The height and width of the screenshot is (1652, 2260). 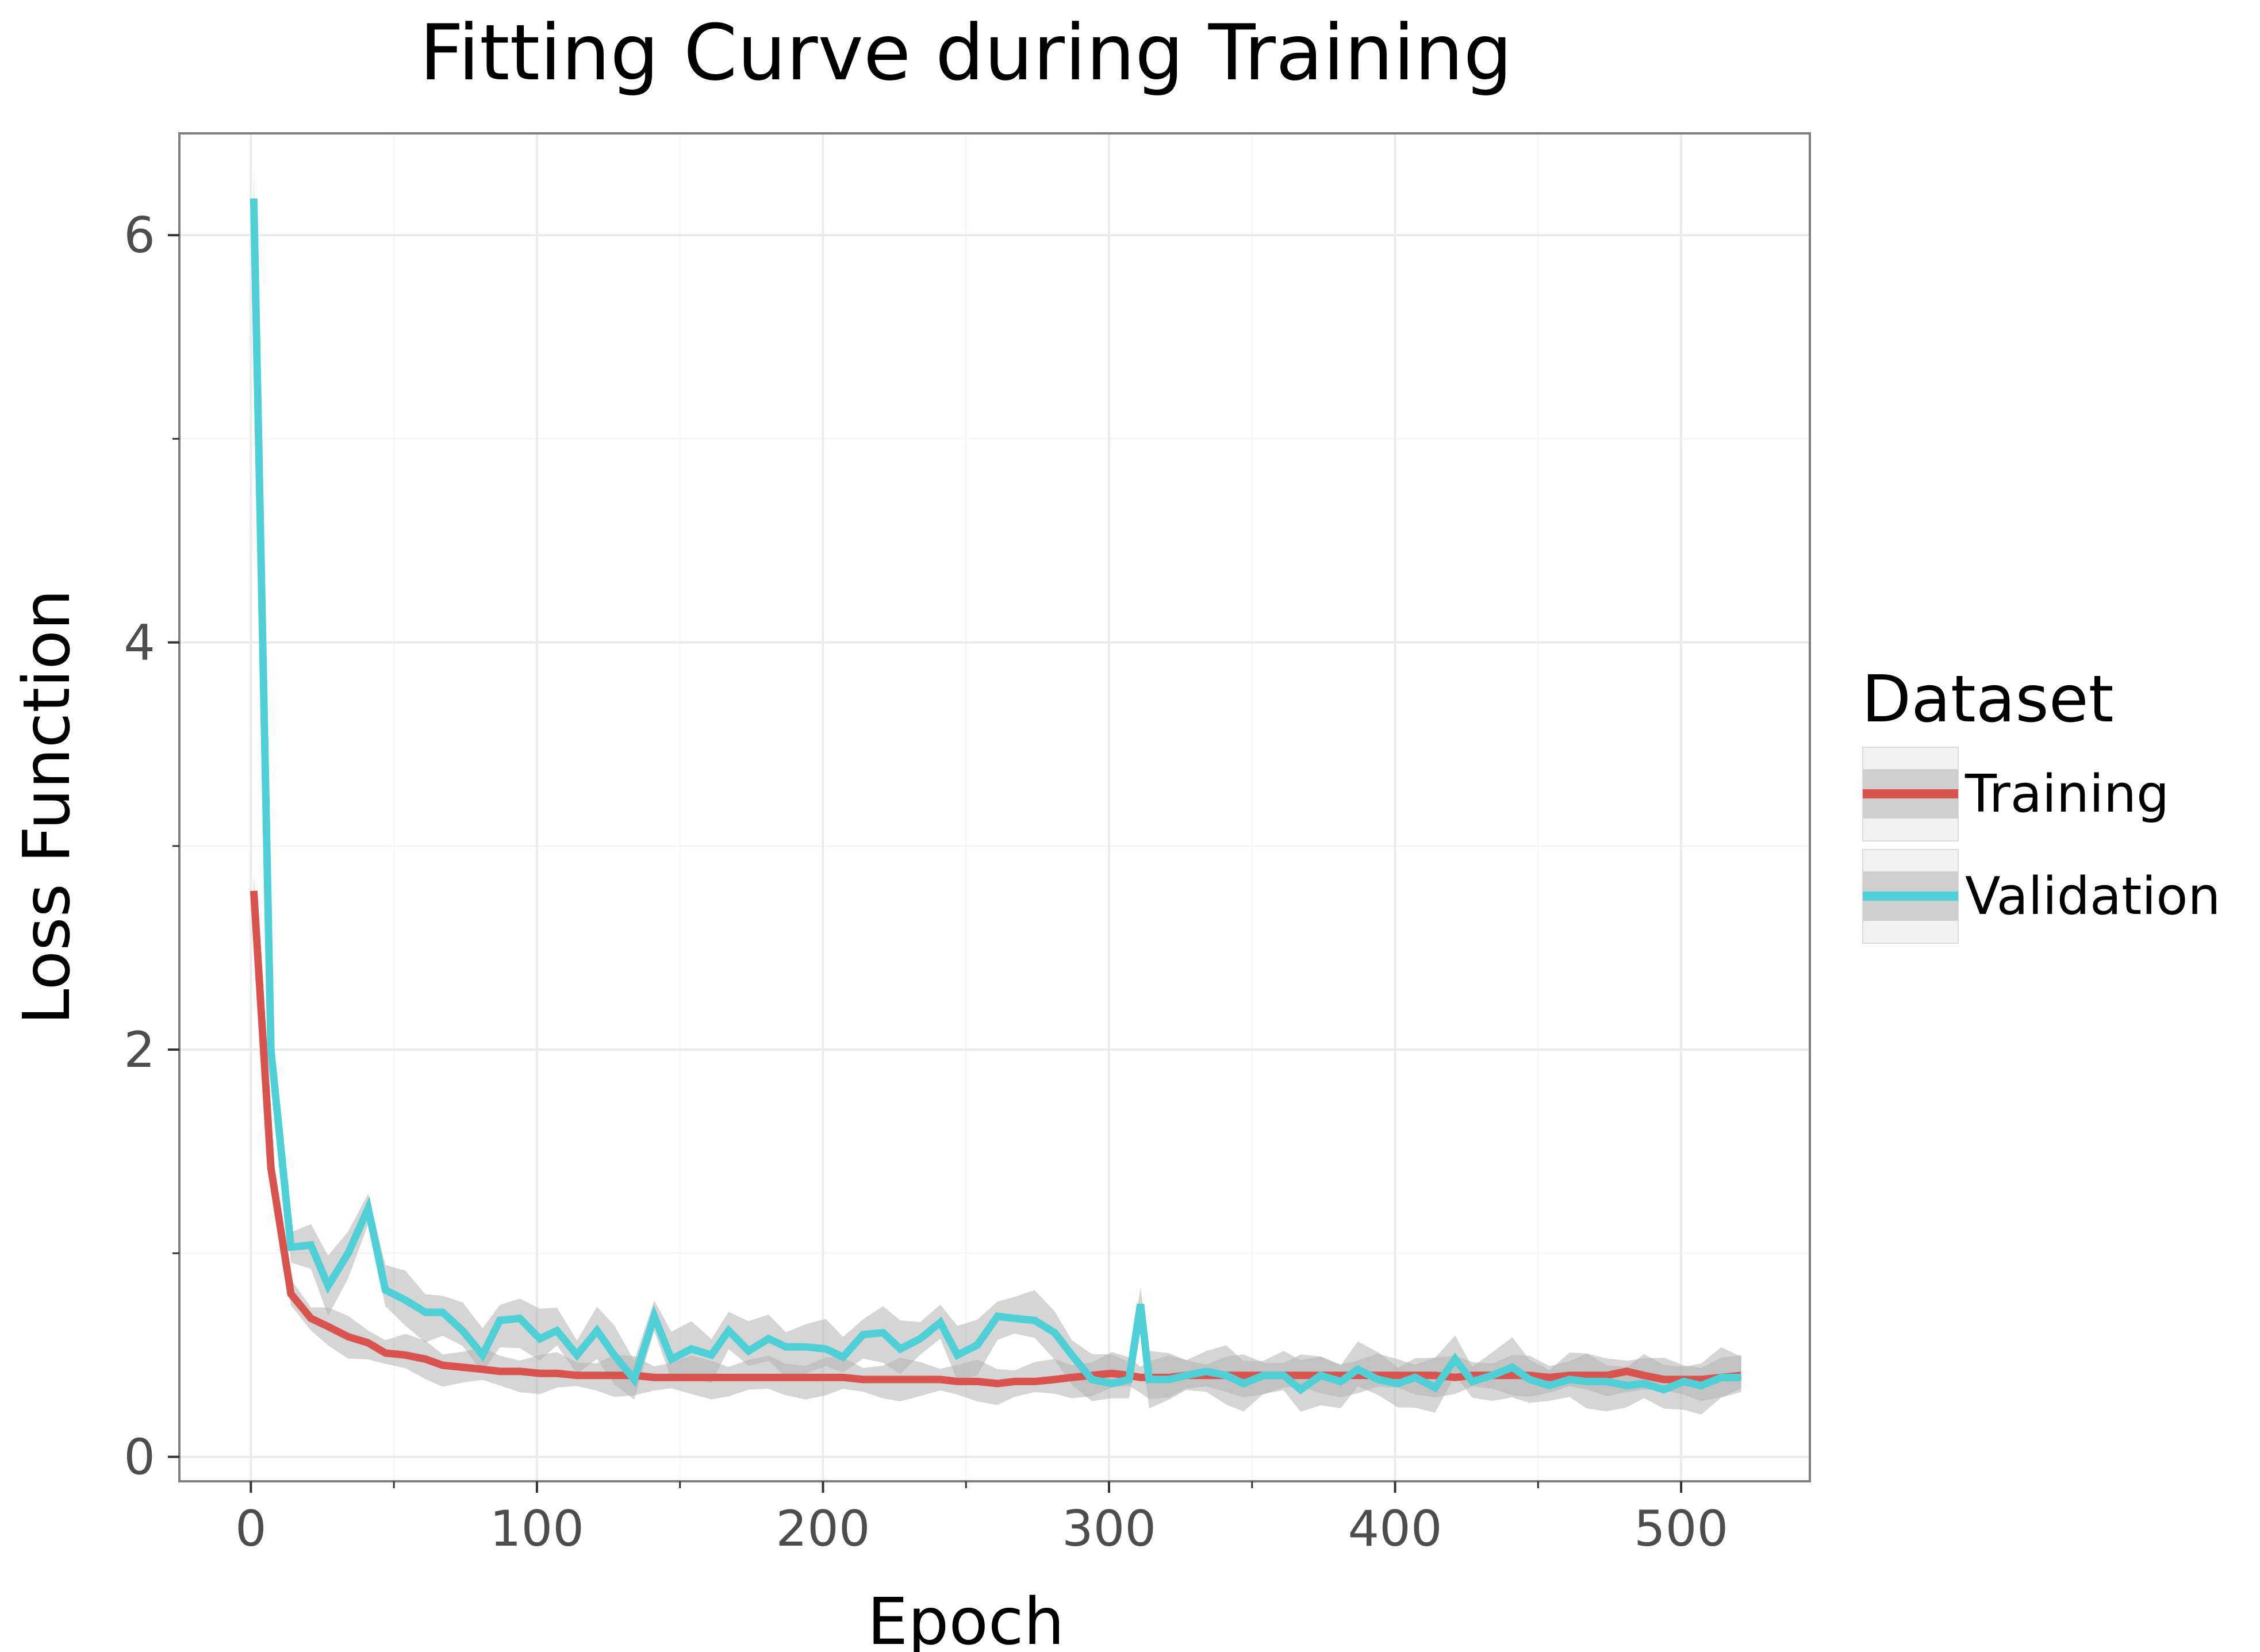 What do you see at coordinates (537, 1529) in the screenshot?
I see `x-tick-label: 100` at bounding box center [537, 1529].